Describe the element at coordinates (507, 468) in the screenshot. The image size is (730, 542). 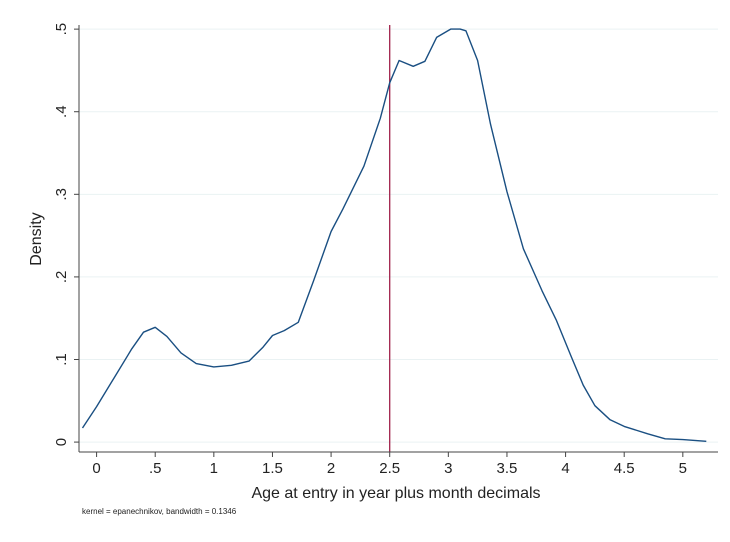
I see `x-tick-label-7: 3.5` at that location.